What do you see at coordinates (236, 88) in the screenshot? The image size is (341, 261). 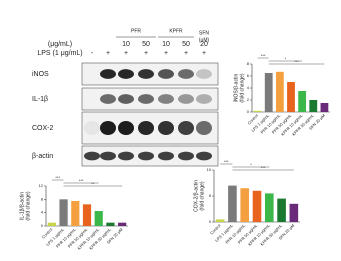 I see `y-axis-label: iNOS/β-actin` at bounding box center [236, 88].